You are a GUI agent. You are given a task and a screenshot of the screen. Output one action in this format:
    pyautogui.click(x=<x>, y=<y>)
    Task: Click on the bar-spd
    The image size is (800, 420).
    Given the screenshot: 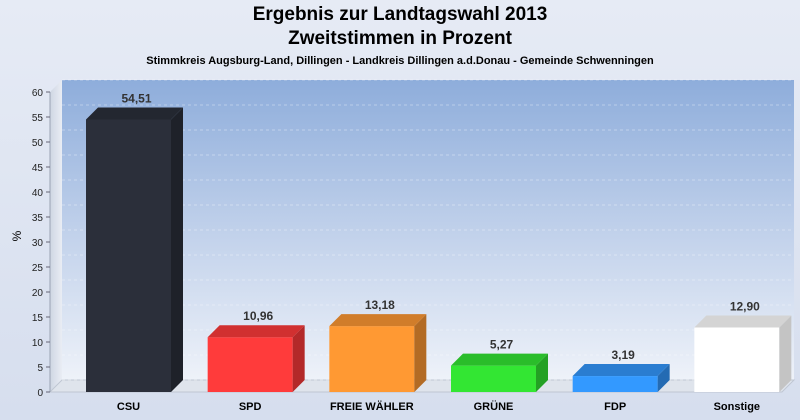 What is the action you would take?
    pyautogui.click(x=256, y=358)
    